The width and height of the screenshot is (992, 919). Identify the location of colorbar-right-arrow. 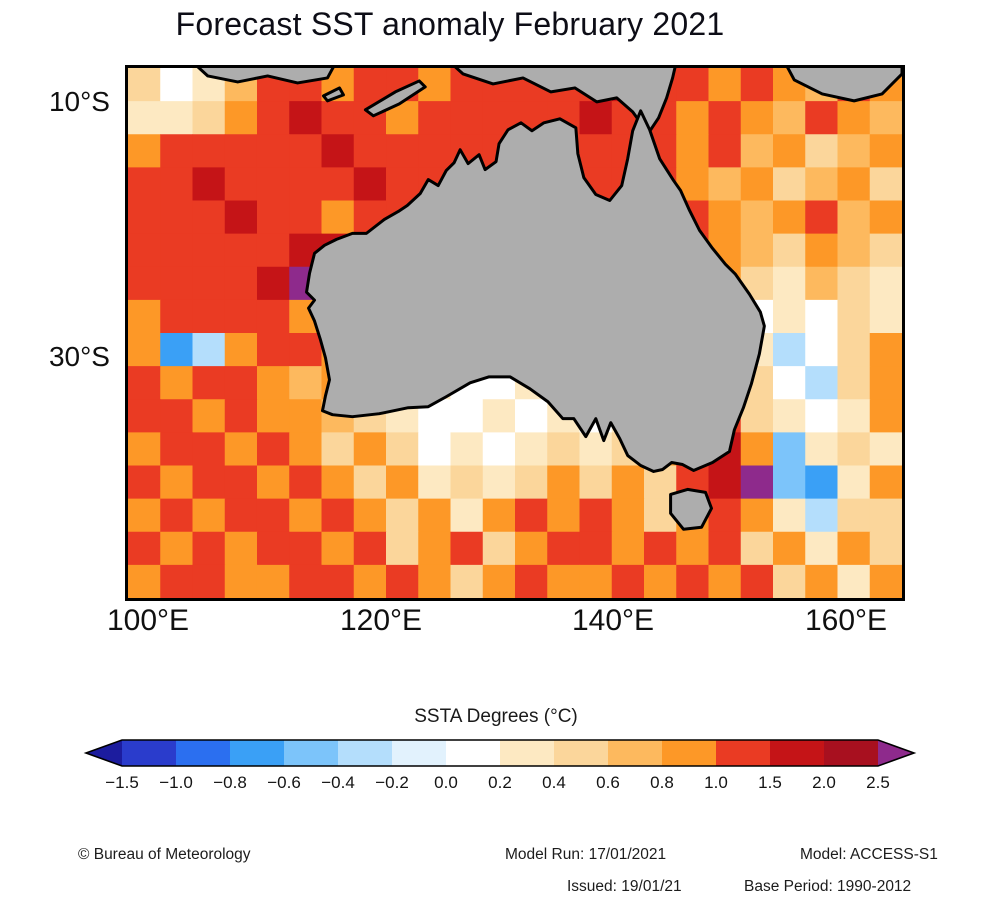
(896, 753).